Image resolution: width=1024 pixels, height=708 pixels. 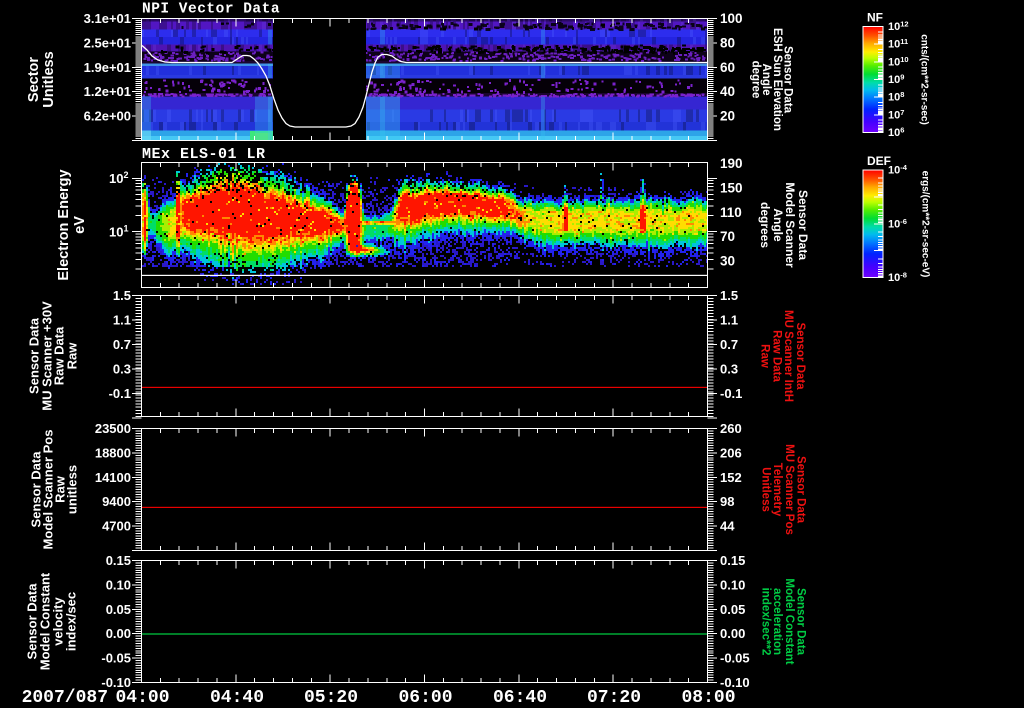 I want to click on svg-text: 150, so click(x=731, y=188).